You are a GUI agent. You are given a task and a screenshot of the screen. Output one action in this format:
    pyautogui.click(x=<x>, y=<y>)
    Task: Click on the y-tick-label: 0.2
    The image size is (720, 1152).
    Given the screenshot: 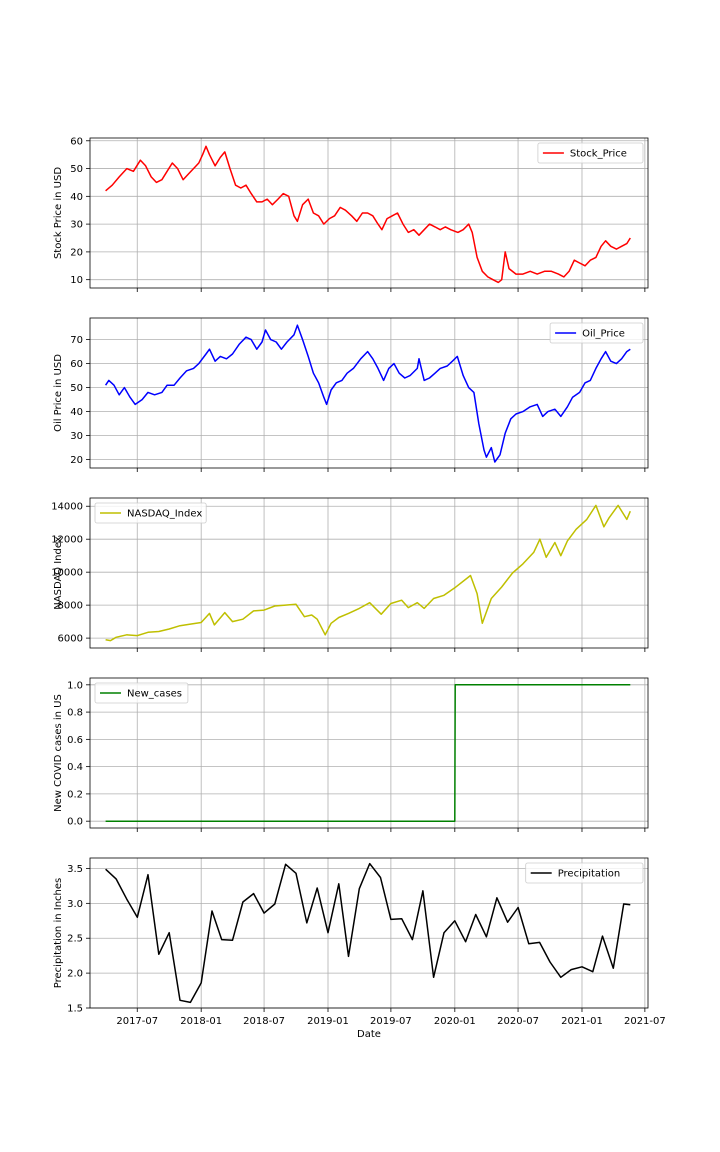 What is the action you would take?
    pyautogui.click(x=75, y=794)
    